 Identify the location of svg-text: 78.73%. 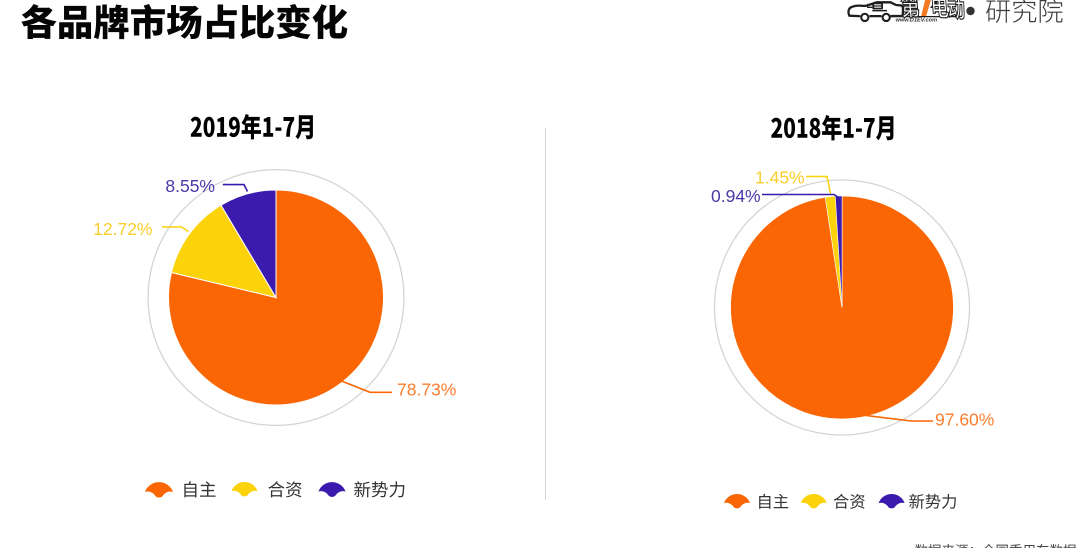
(426, 390).